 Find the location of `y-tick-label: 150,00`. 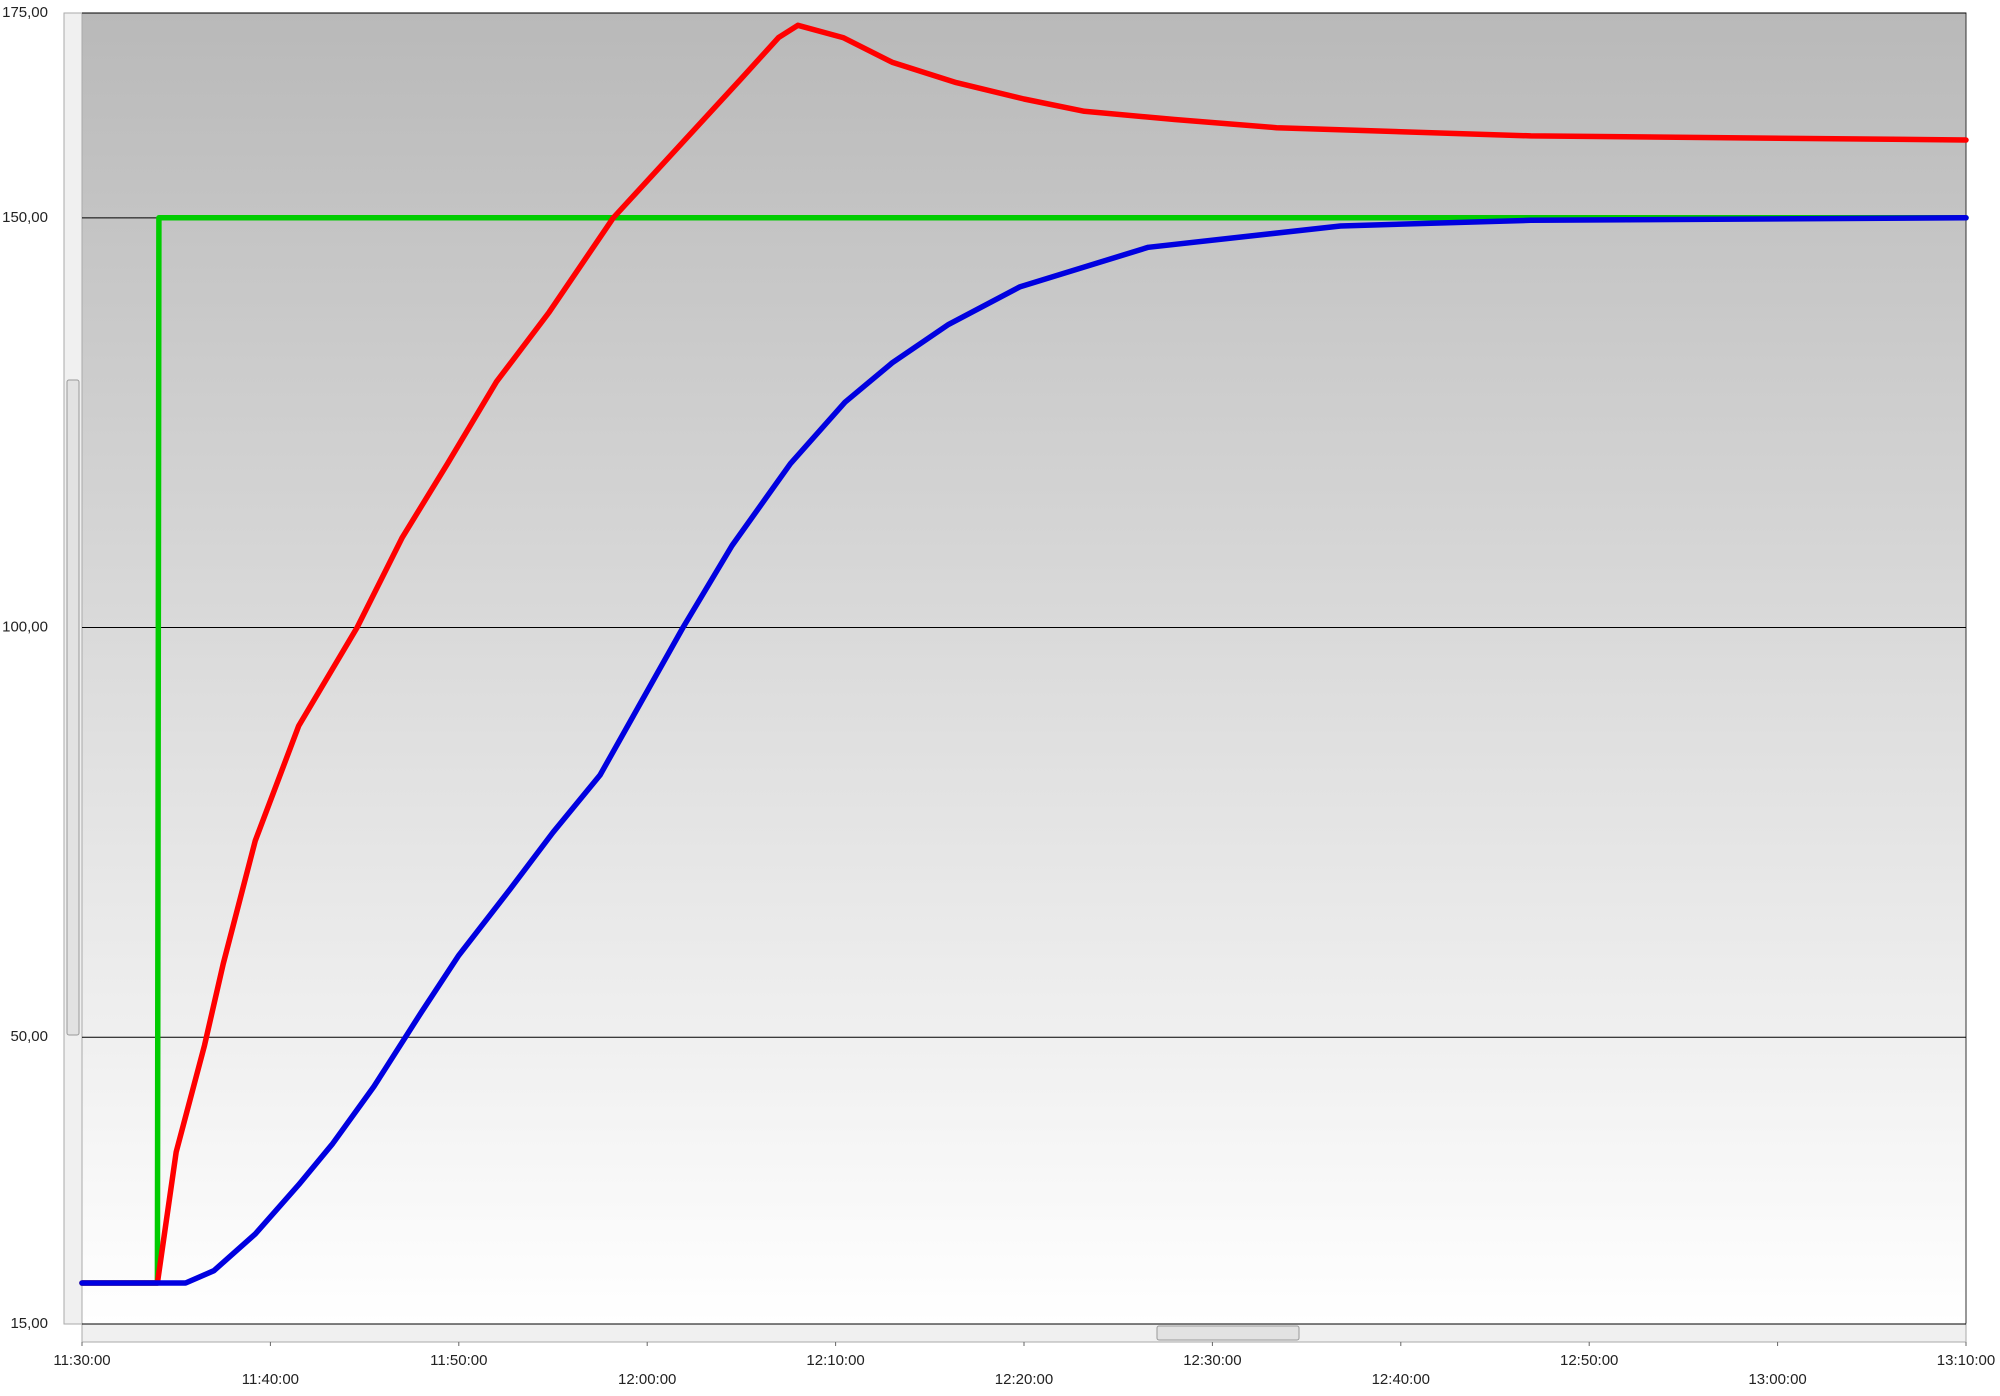

y-tick-label: 150,00 is located at coordinates (25, 217).